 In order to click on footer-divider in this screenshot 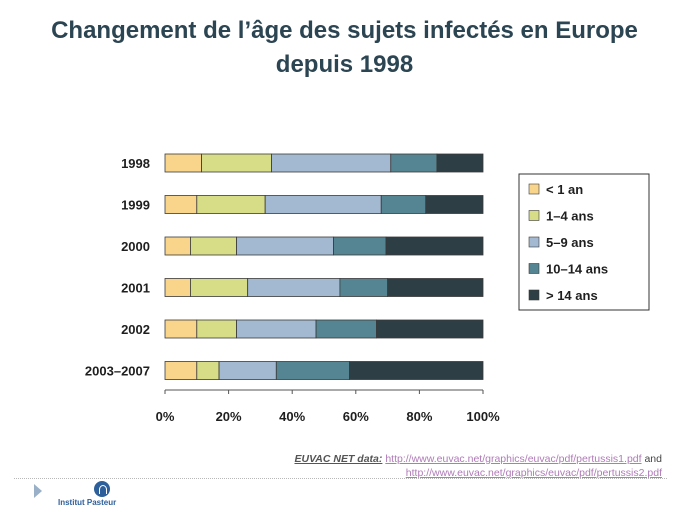, I will do `click(340, 478)`.